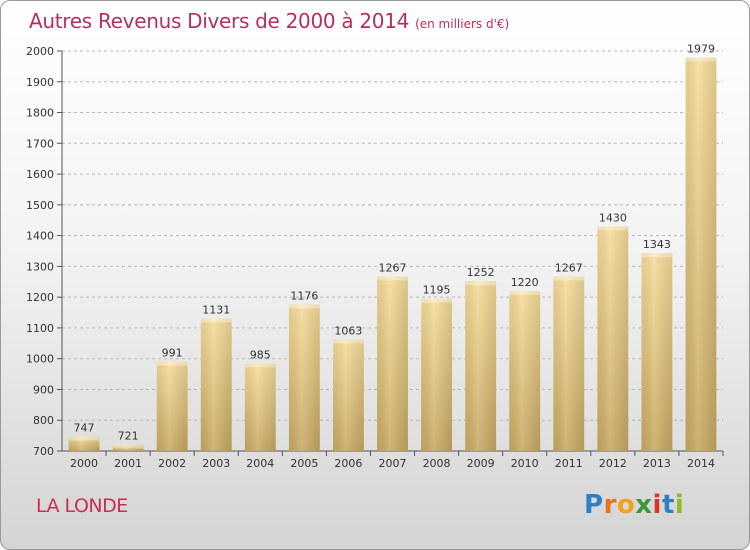 The height and width of the screenshot is (550, 750). What do you see at coordinates (525, 282) in the screenshot?
I see `data-label: 1220` at bounding box center [525, 282].